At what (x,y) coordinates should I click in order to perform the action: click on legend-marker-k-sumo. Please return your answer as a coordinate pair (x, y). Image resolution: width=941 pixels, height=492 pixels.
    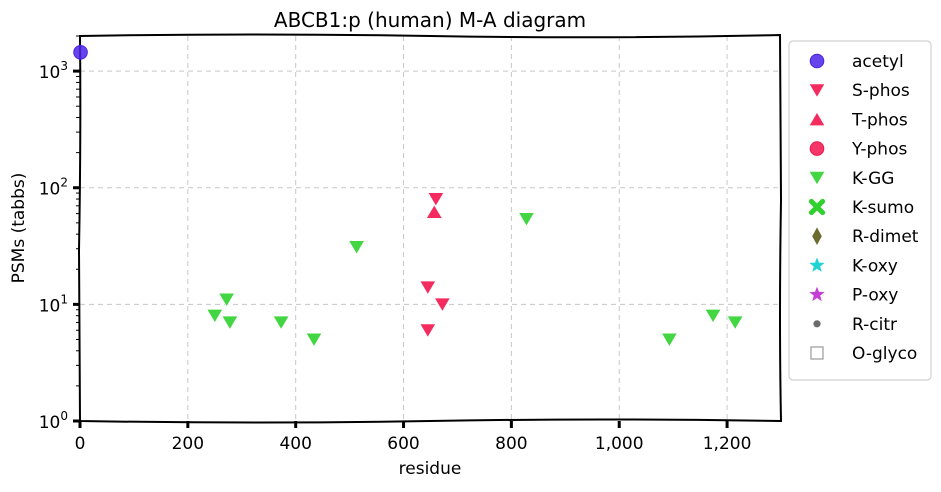
    Looking at the image, I should click on (817, 207).